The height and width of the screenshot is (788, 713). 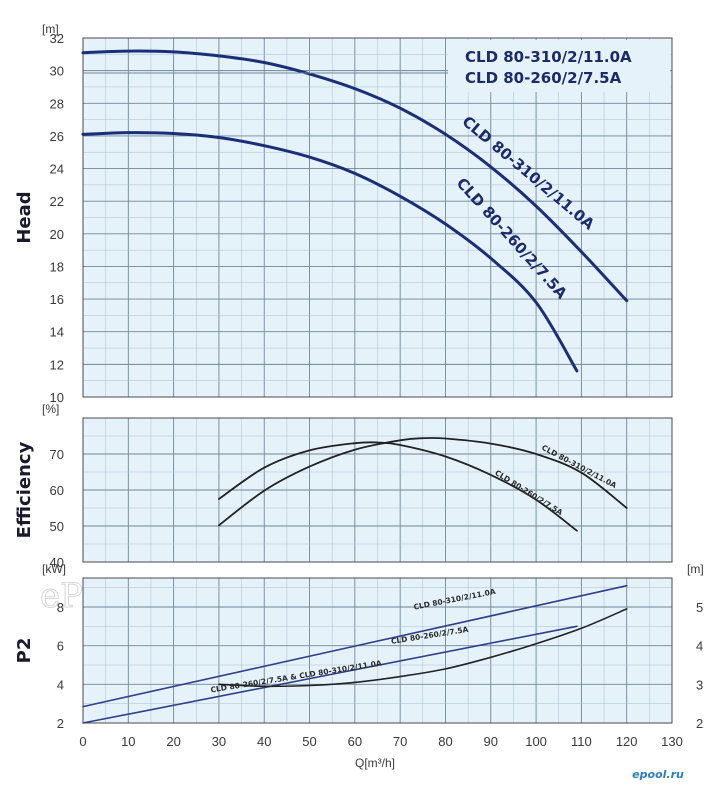 What do you see at coordinates (57, 332) in the screenshot?
I see `y-tick-label: 14` at bounding box center [57, 332].